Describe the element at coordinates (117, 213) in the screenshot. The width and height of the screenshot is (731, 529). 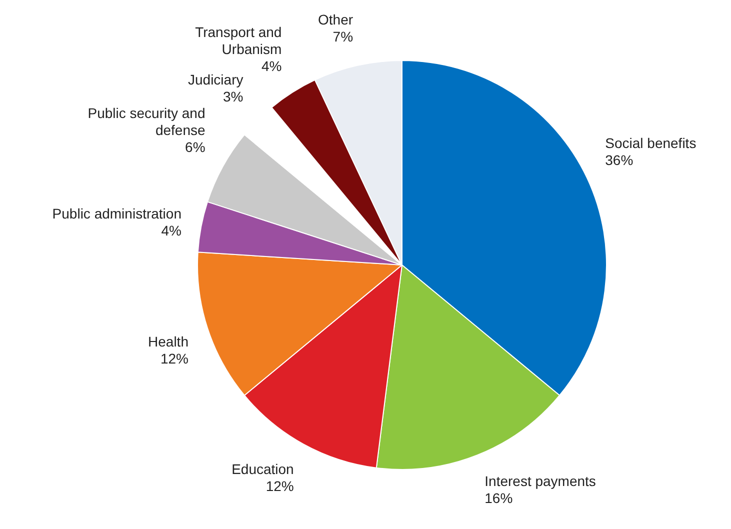
I see `slice-label: Public administration` at that location.